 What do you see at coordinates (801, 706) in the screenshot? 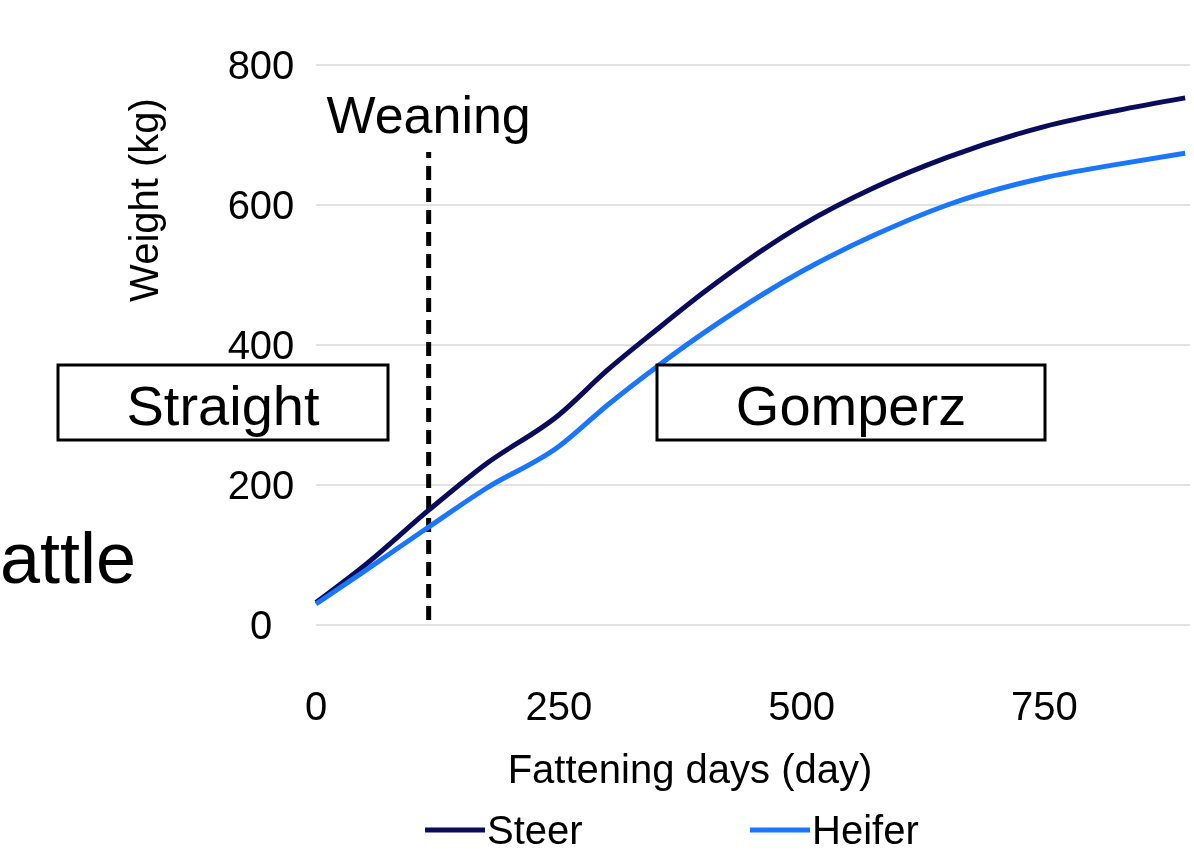
I see `x-tick-label: 500` at bounding box center [801, 706].